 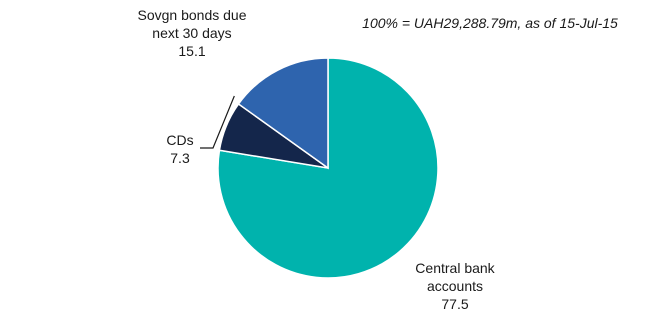 I want to click on chart-note: 100% = UAH29,288.79m, as of 15-Jul-15, so click(x=490, y=23).